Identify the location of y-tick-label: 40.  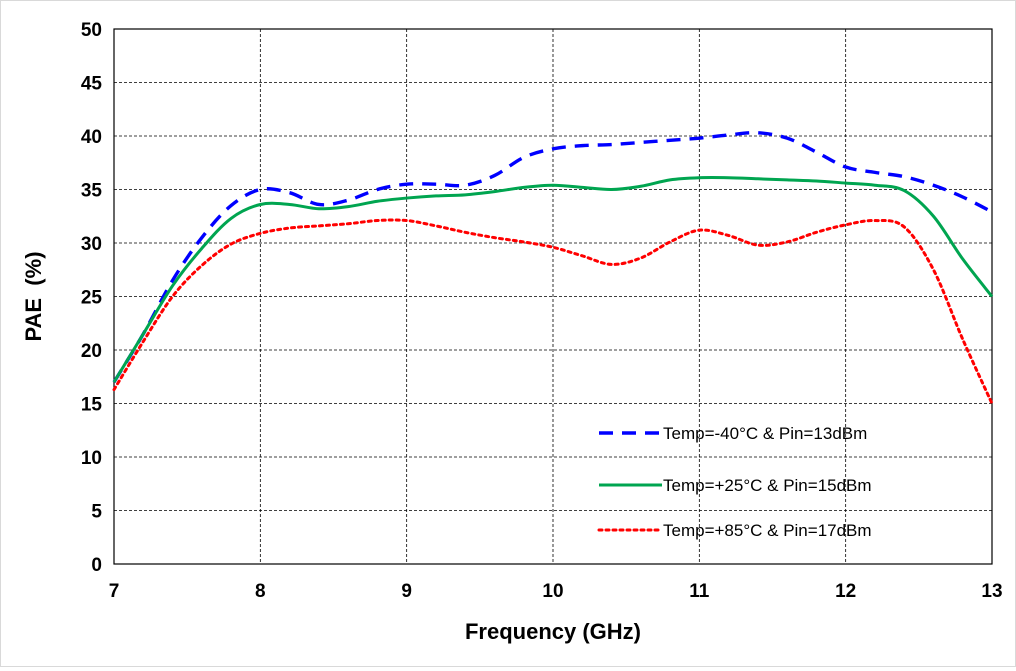
(91, 137).